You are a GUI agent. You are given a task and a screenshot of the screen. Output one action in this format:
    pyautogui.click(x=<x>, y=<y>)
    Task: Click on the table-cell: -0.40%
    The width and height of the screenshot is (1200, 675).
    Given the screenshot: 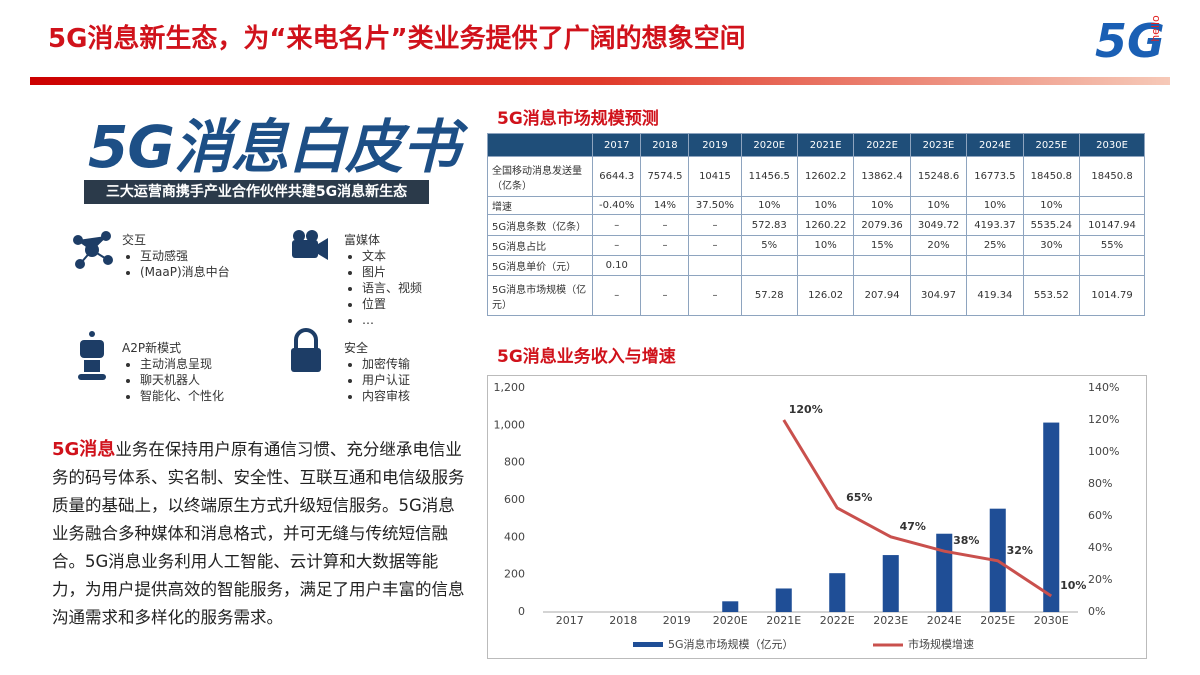 What is the action you would take?
    pyautogui.click(x=616, y=205)
    